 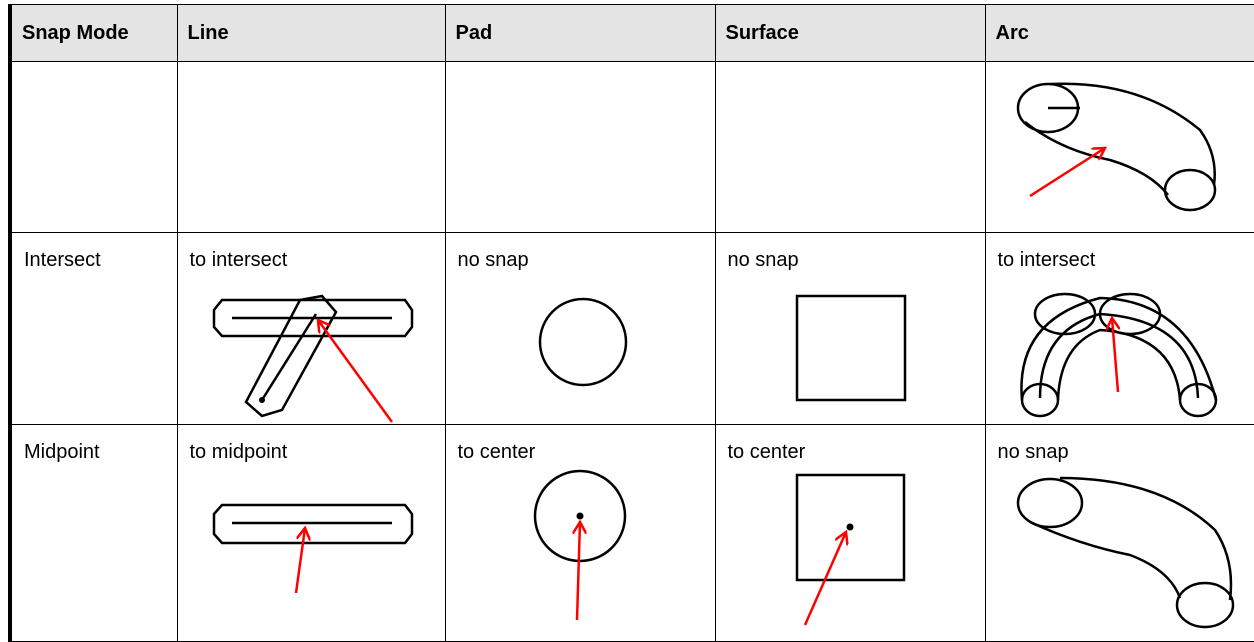 What do you see at coordinates (311, 533) in the screenshot?
I see `cell: to midpoint` at bounding box center [311, 533].